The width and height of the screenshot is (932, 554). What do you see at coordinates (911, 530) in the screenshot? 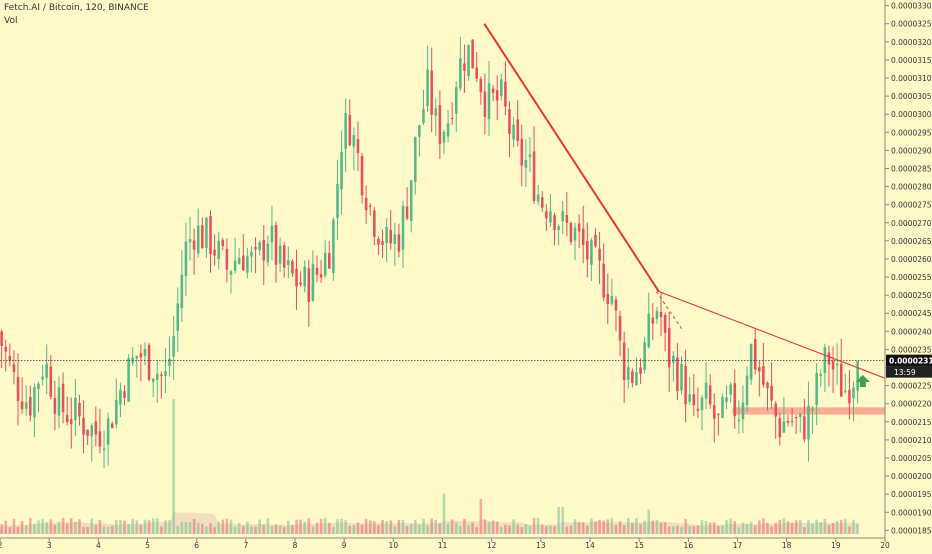
I see `price-tick-label: 0.00001850` at bounding box center [911, 530].